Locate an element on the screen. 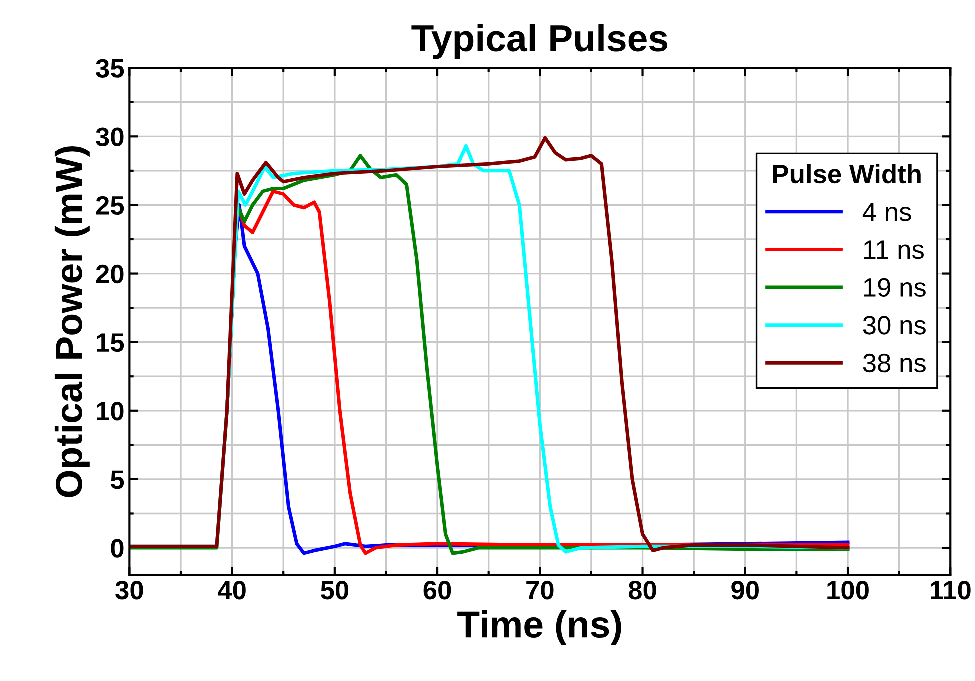  x-tick-label: 60 is located at coordinates (438, 590).